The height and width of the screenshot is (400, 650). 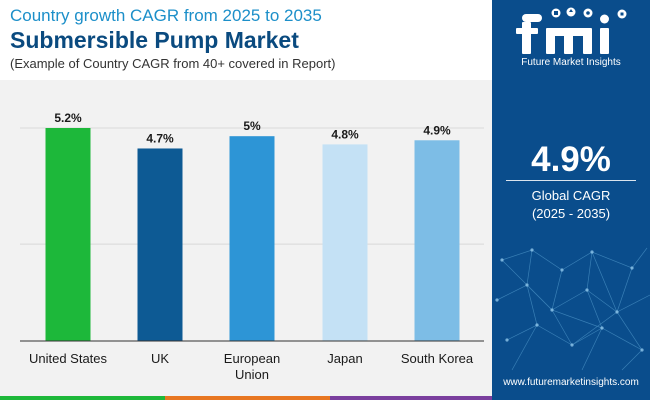 What do you see at coordinates (572, 309) in the screenshot?
I see `network-graphic` at bounding box center [572, 309].